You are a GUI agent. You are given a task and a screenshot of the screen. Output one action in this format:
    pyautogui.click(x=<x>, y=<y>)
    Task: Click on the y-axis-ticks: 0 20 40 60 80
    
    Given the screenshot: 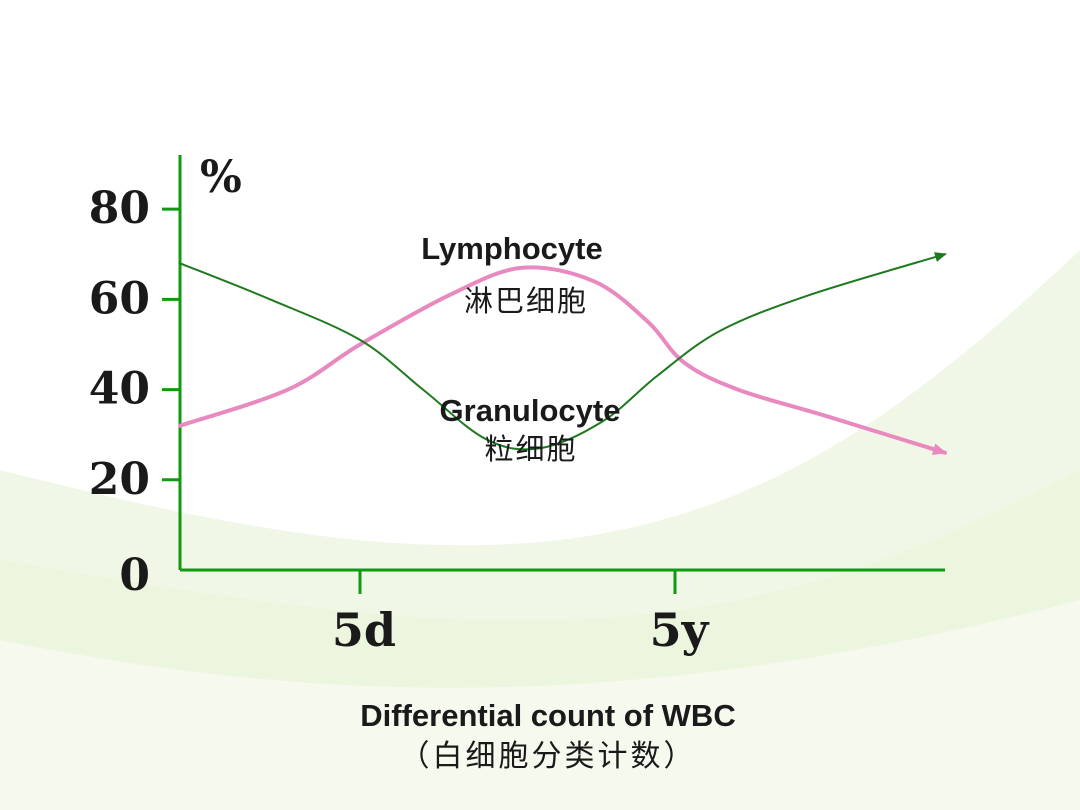 What is the action you would take?
    pyautogui.click(x=134, y=392)
    